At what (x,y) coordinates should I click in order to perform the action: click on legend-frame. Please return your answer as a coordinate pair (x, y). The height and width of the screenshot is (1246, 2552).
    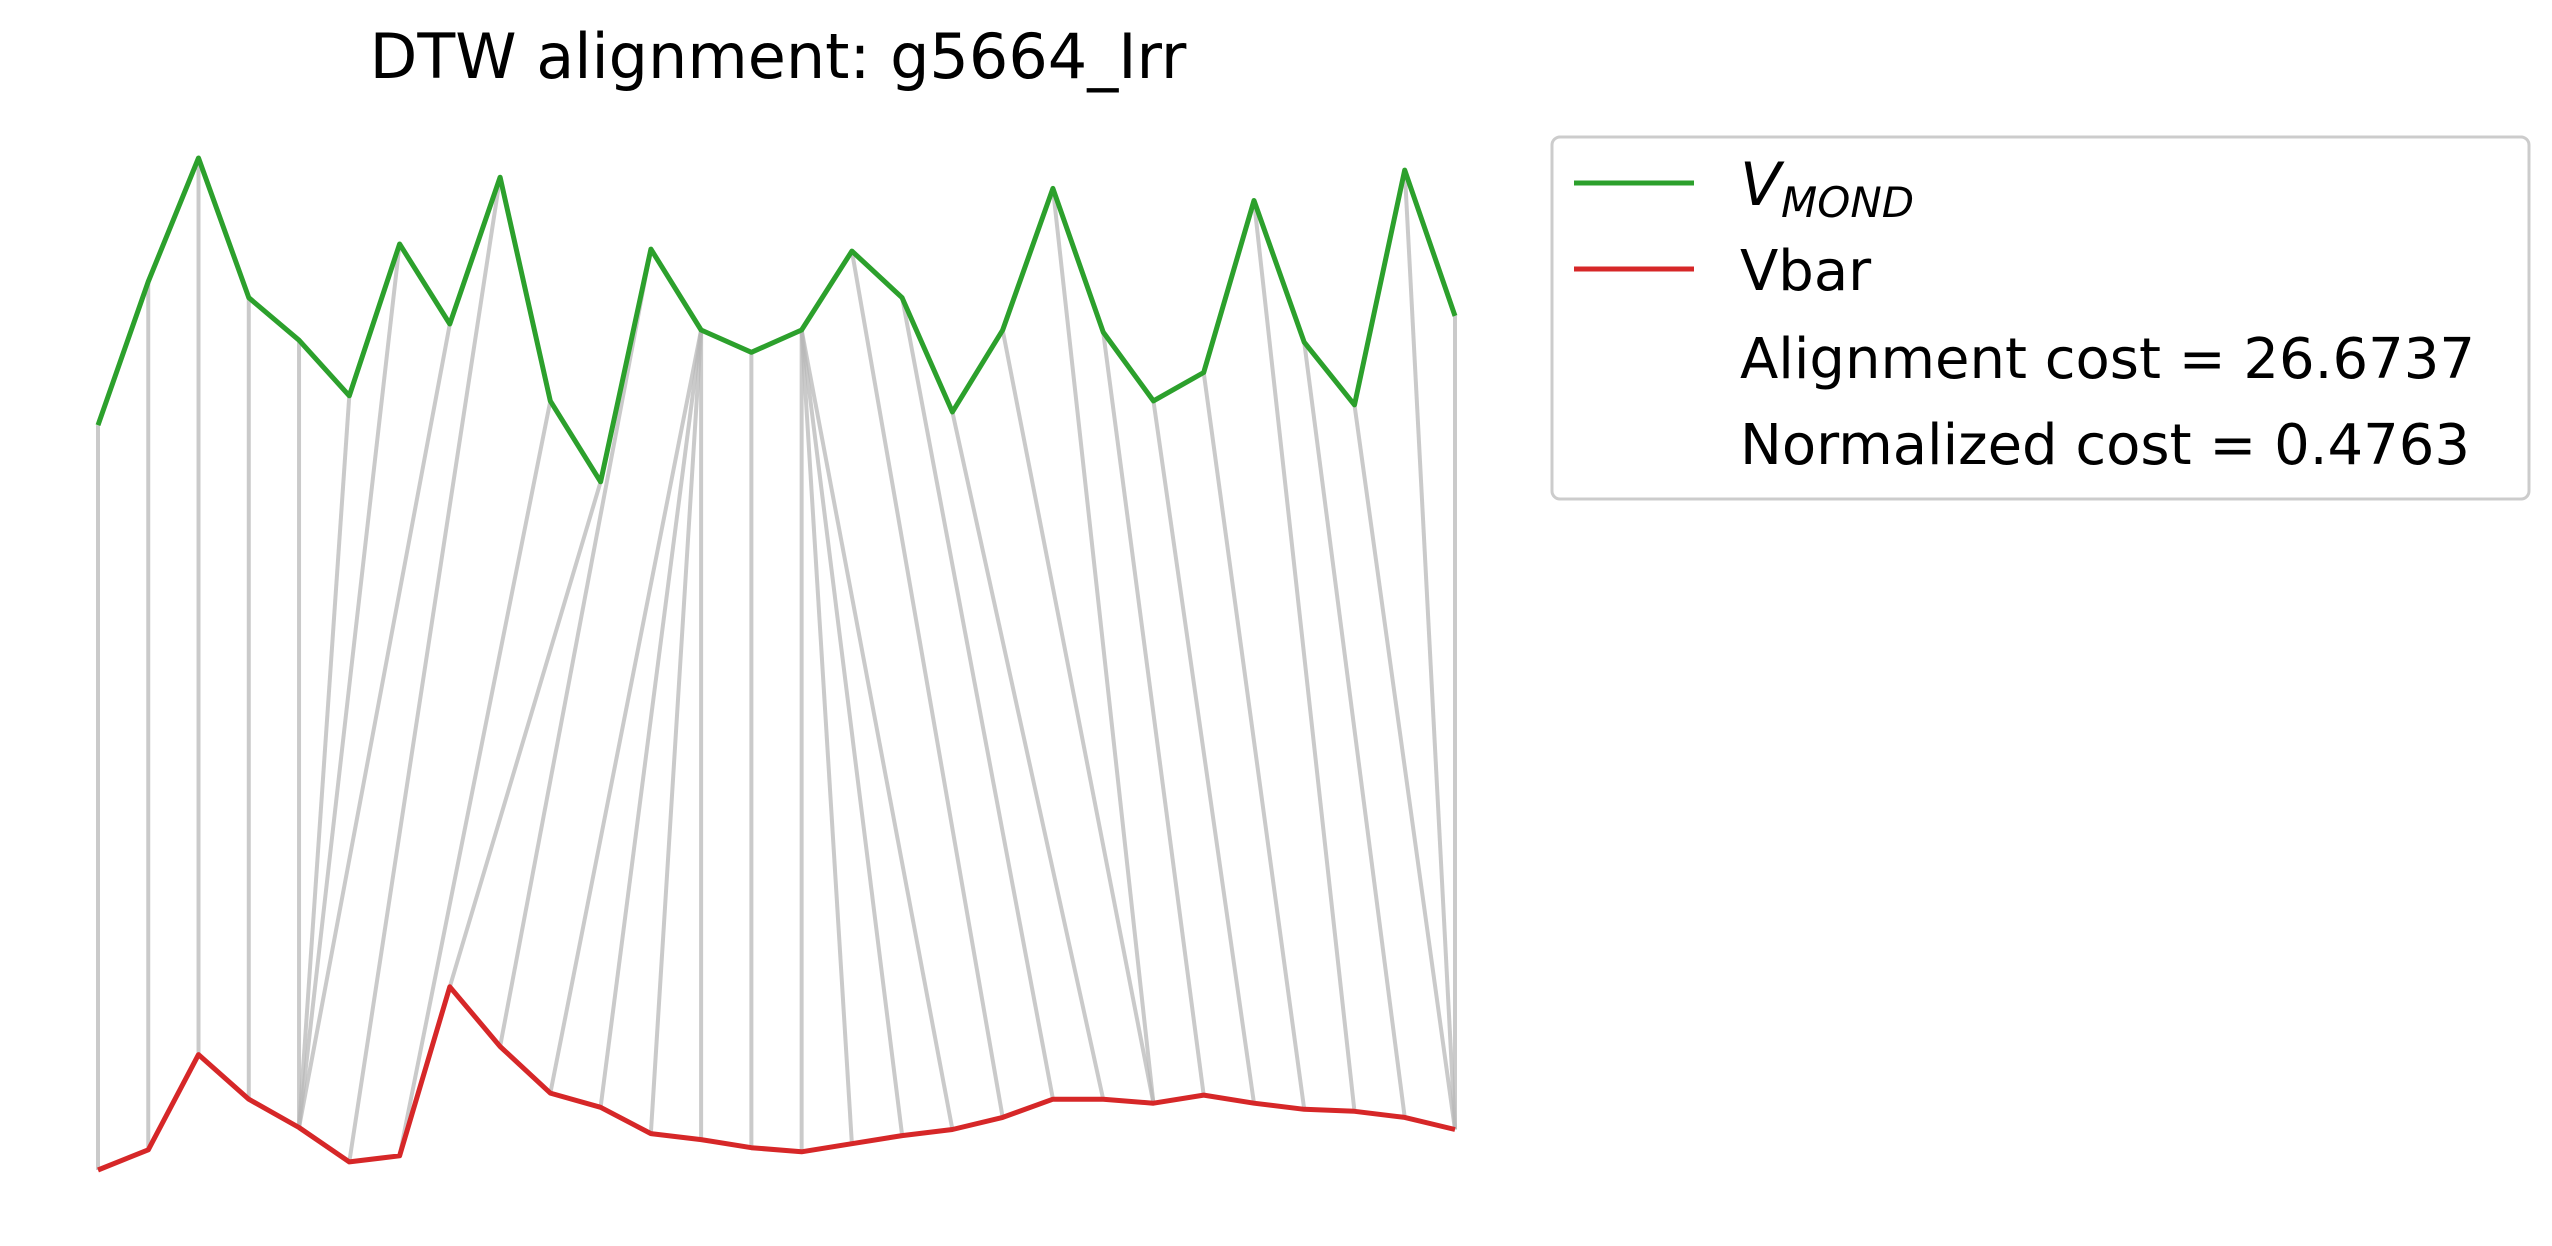
    Looking at the image, I should click on (2040, 318).